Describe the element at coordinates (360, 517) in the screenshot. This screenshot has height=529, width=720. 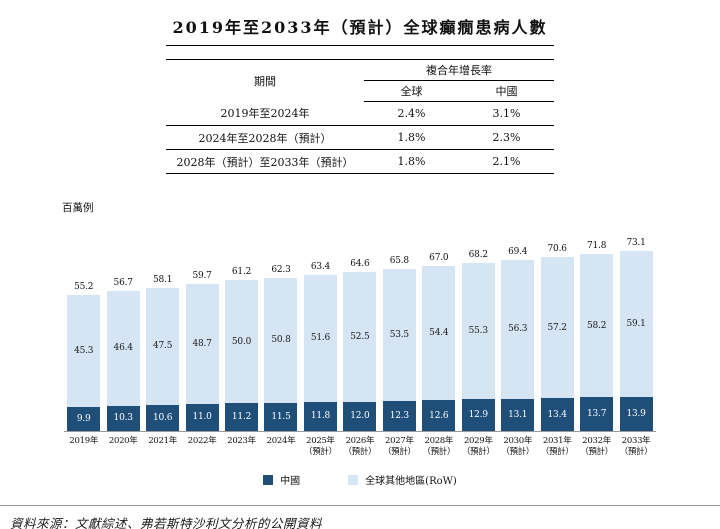
I see `source-note-section: 資料來源：文獻綜述、弗若斯特沙利文分析的公開資料` at that location.